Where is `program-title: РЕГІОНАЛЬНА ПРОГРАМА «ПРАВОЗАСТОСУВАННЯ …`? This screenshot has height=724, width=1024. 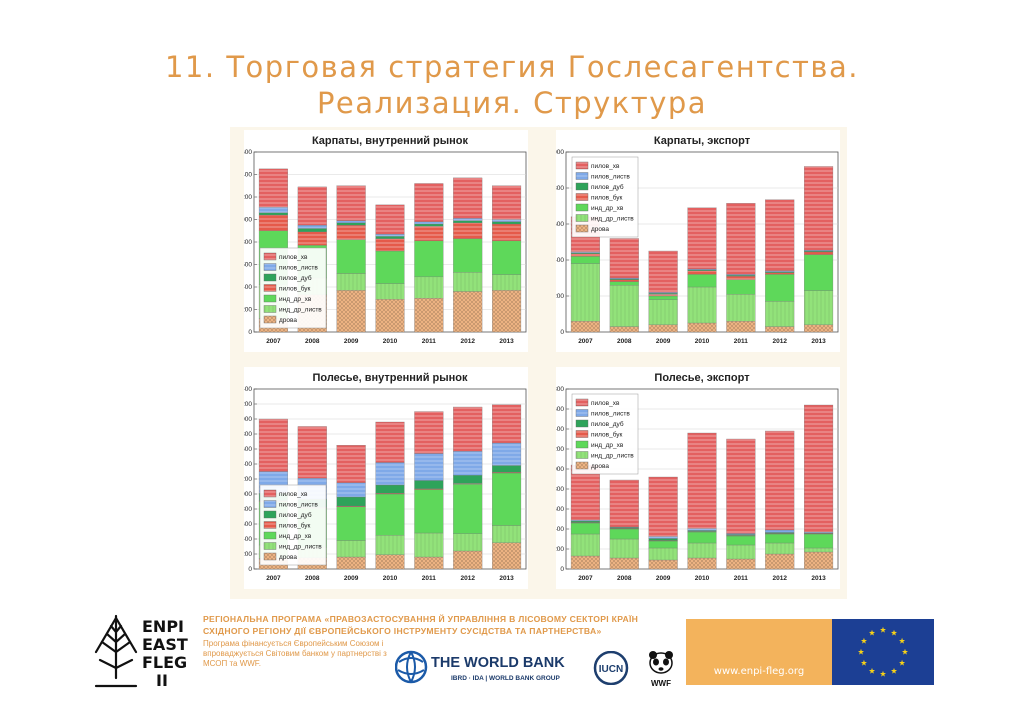 program-title: РЕГІОНАЛЬНА ПРОГРАМА «ПРАВОЗАСТОСУВАННЯ … is located at coordinates (421, 625).